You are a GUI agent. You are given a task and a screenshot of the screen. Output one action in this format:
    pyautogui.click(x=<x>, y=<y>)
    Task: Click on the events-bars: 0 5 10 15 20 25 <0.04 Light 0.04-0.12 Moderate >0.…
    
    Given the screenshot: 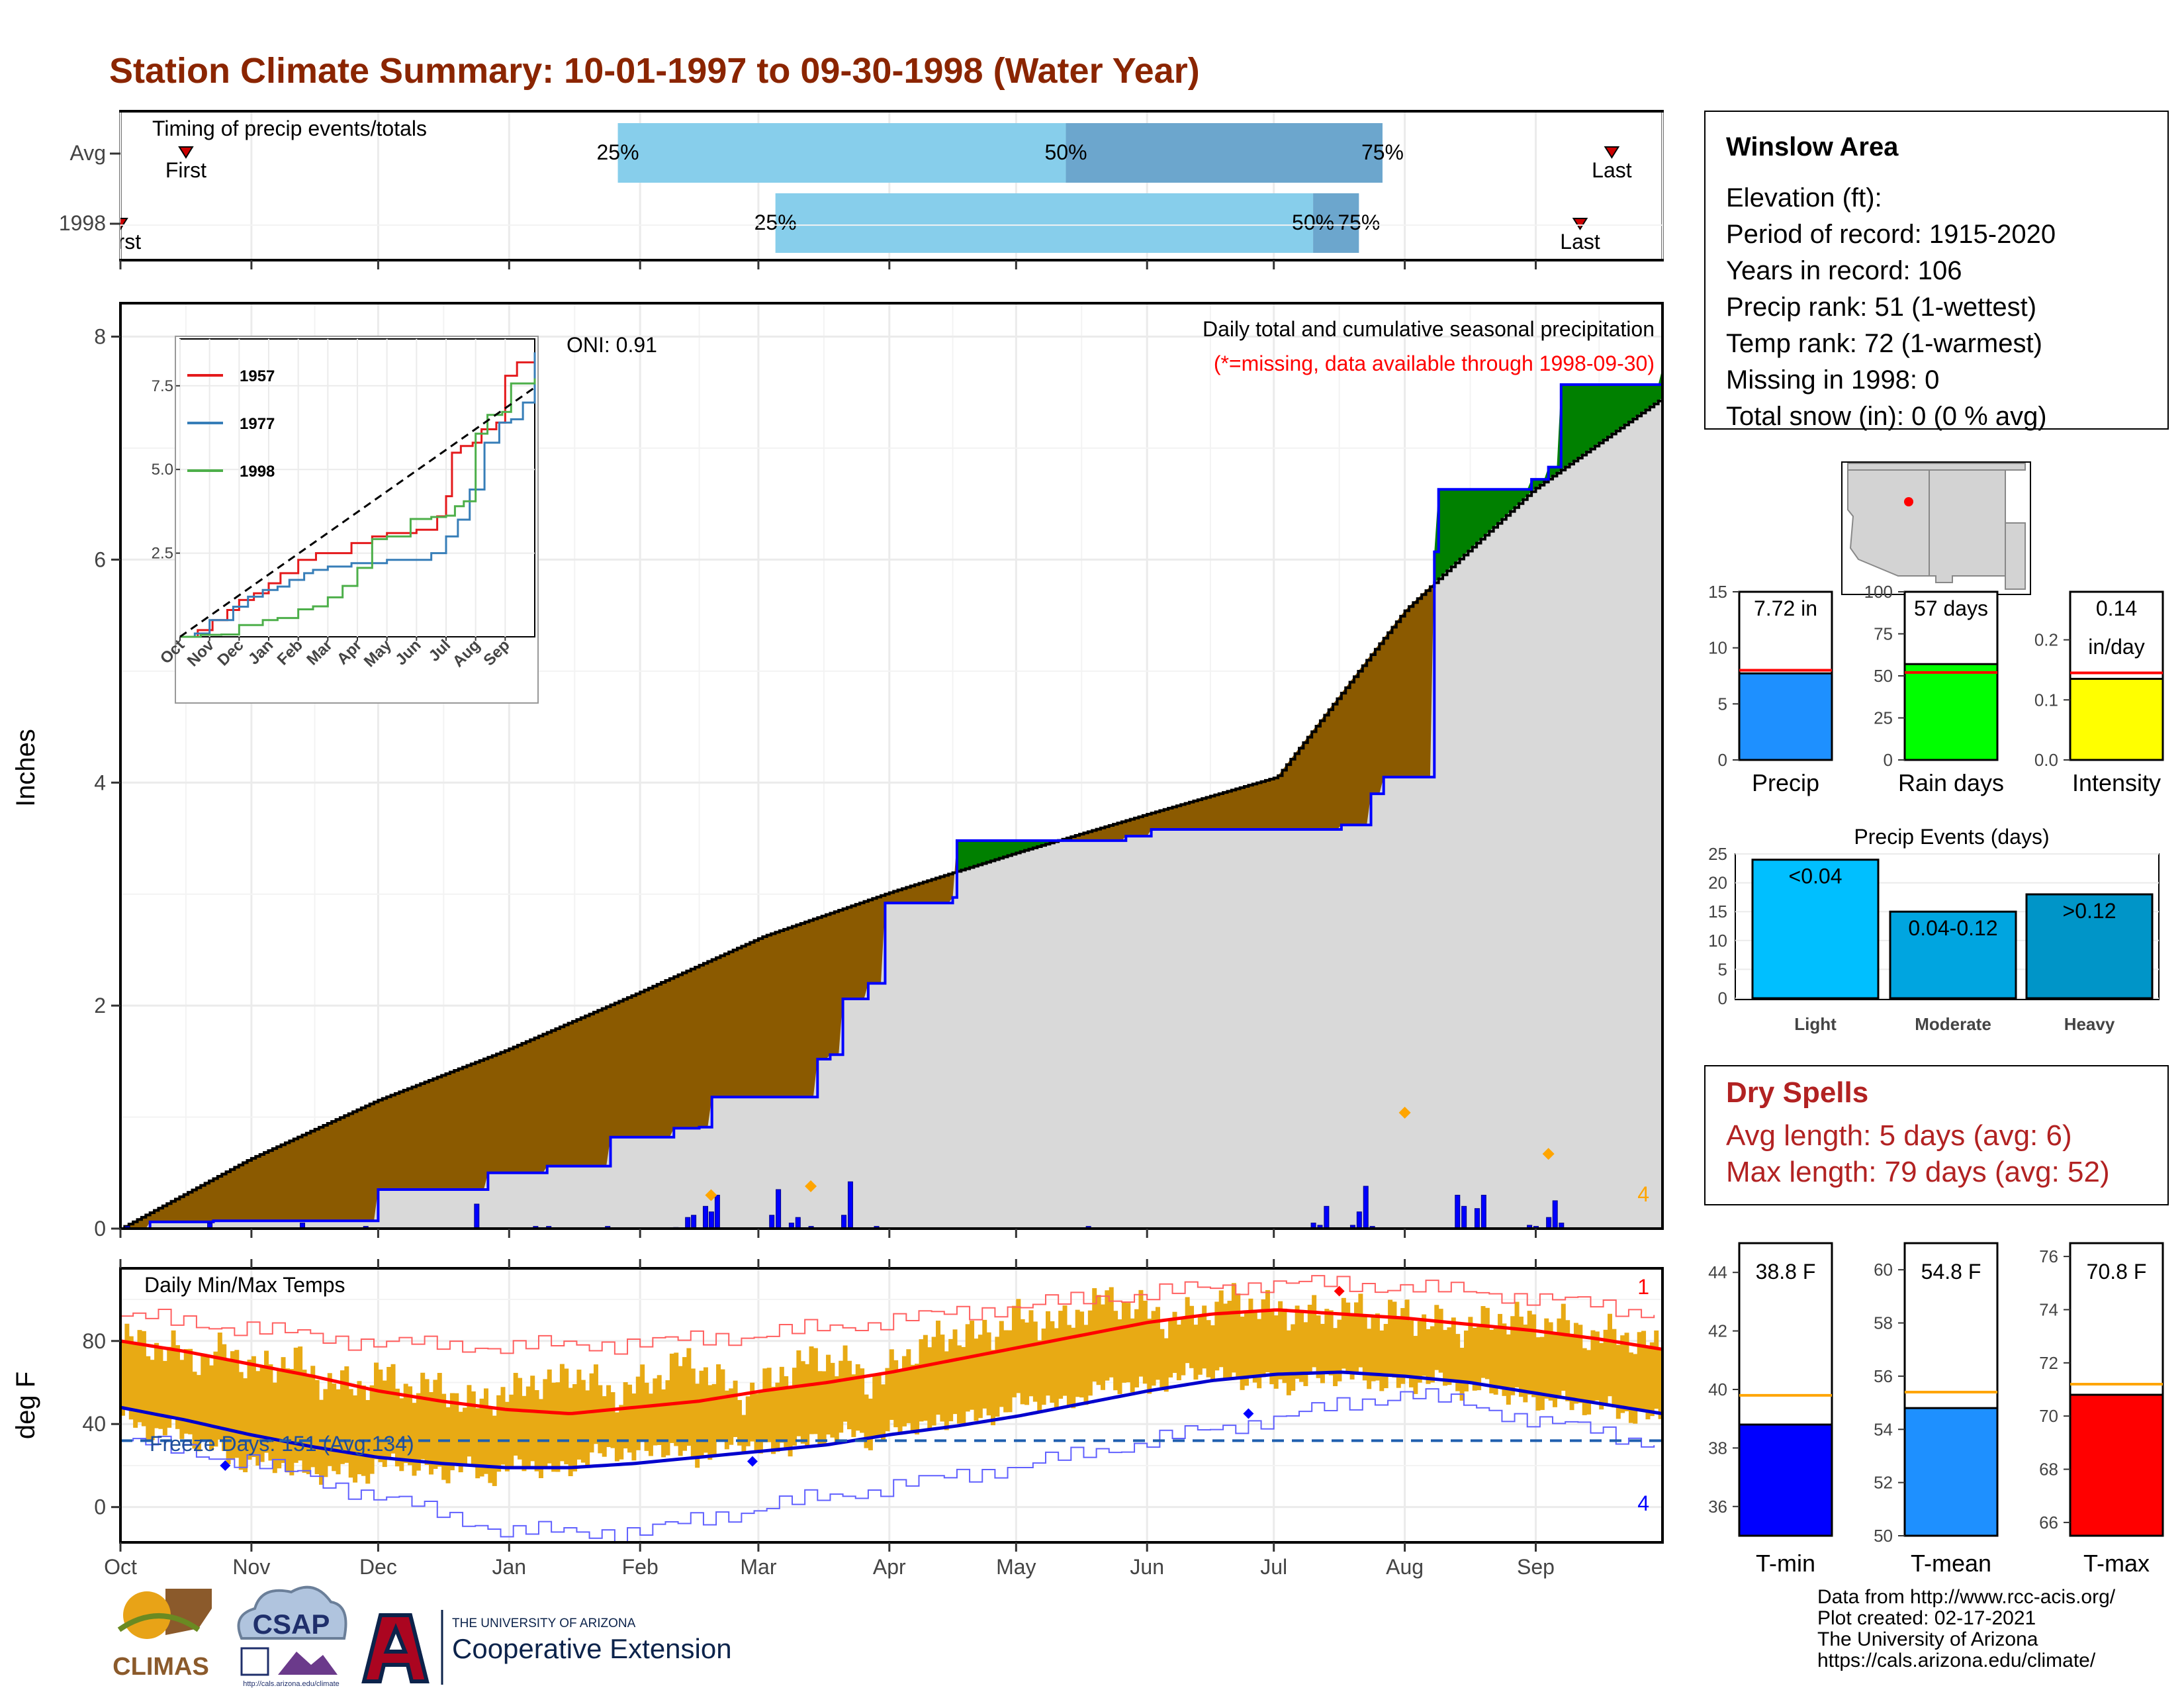 What is the action you would take?
    pyautogui.click(x=1934, y=939)
    